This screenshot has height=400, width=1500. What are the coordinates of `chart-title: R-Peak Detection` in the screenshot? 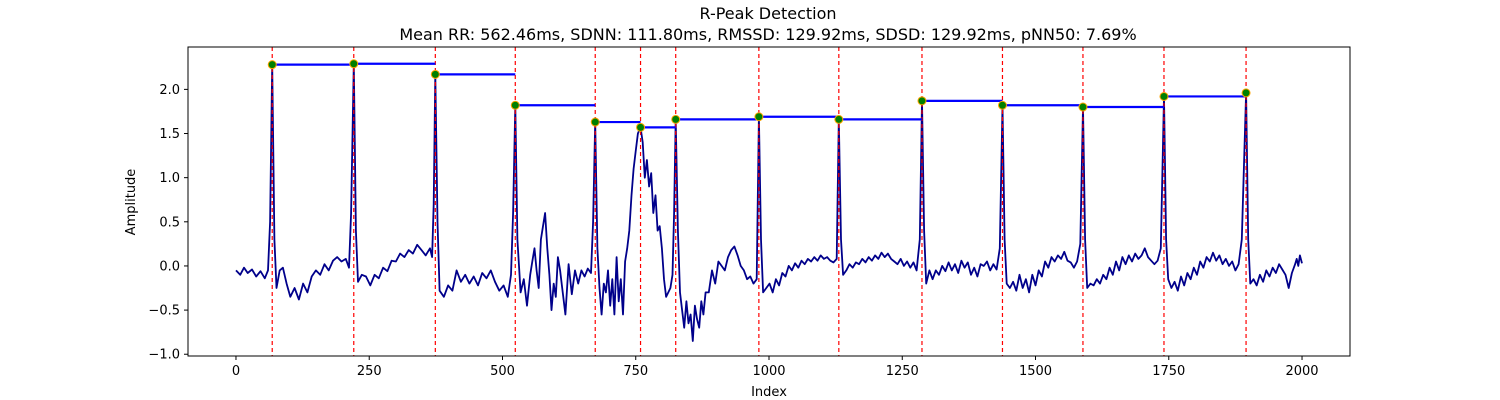 It's located at (767, 13).